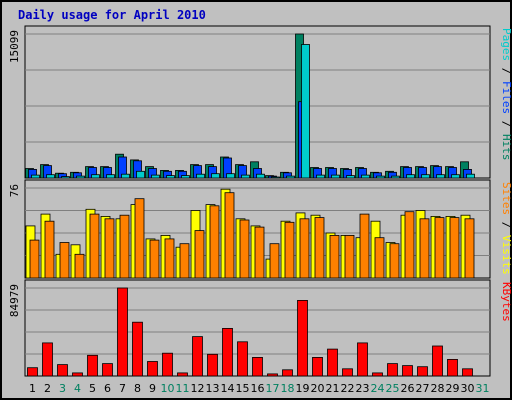 The image size is (512, 400). What do you see at coordinates (107, 388) in the screenshot?
I see `x-tick-label: 6` at bounding box center [107, 388].